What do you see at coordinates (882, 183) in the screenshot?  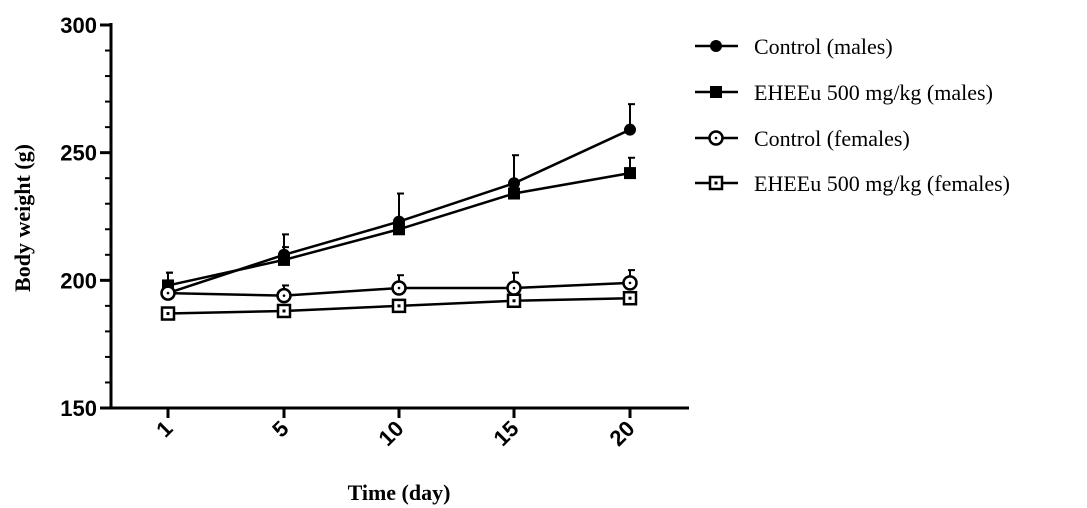 I see `legend-label: EHEEu 500 mg/kg (females)` at bounding box center [882, 183].